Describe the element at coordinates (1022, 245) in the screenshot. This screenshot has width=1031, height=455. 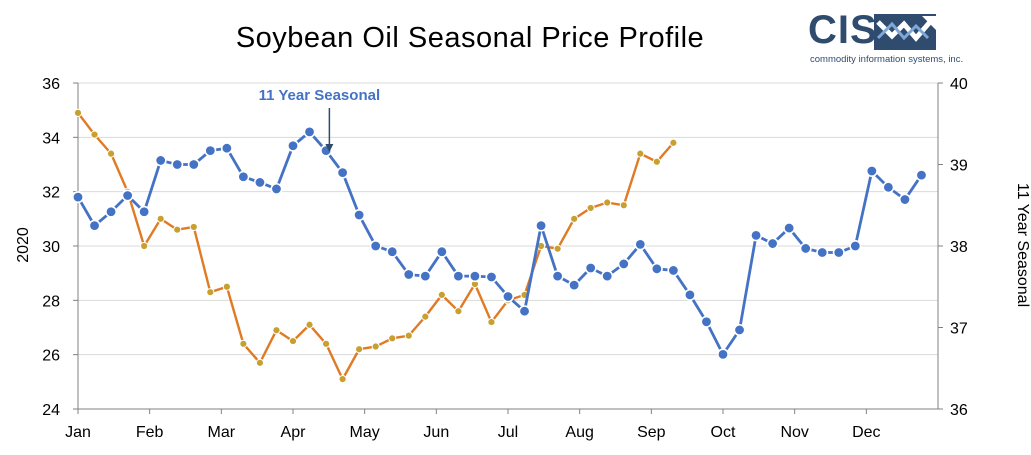
I see `y-axis-right-label: 11 Year Seasonal` at that location.